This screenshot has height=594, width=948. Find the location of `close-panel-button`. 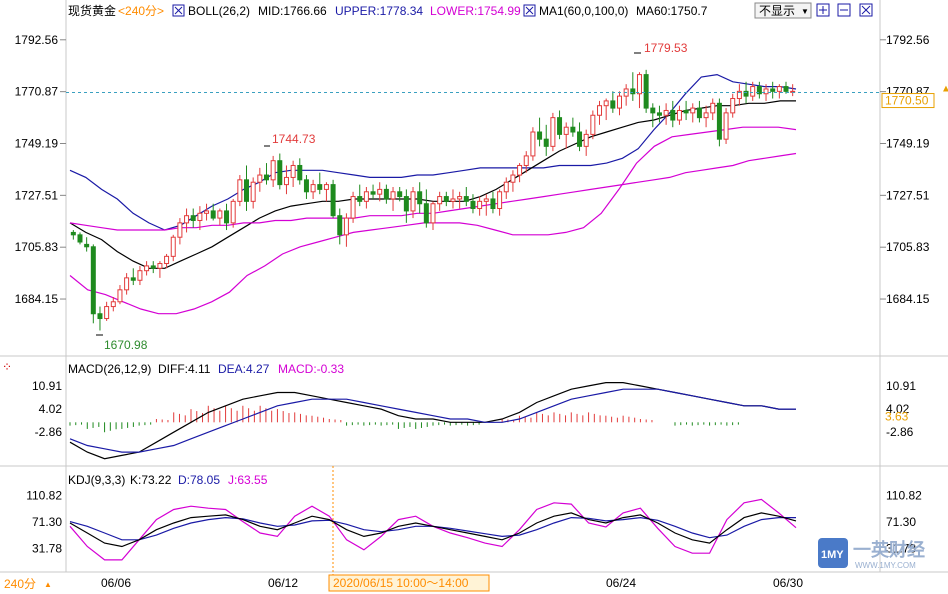

close-panel-button is located at coordinates (866, 10).